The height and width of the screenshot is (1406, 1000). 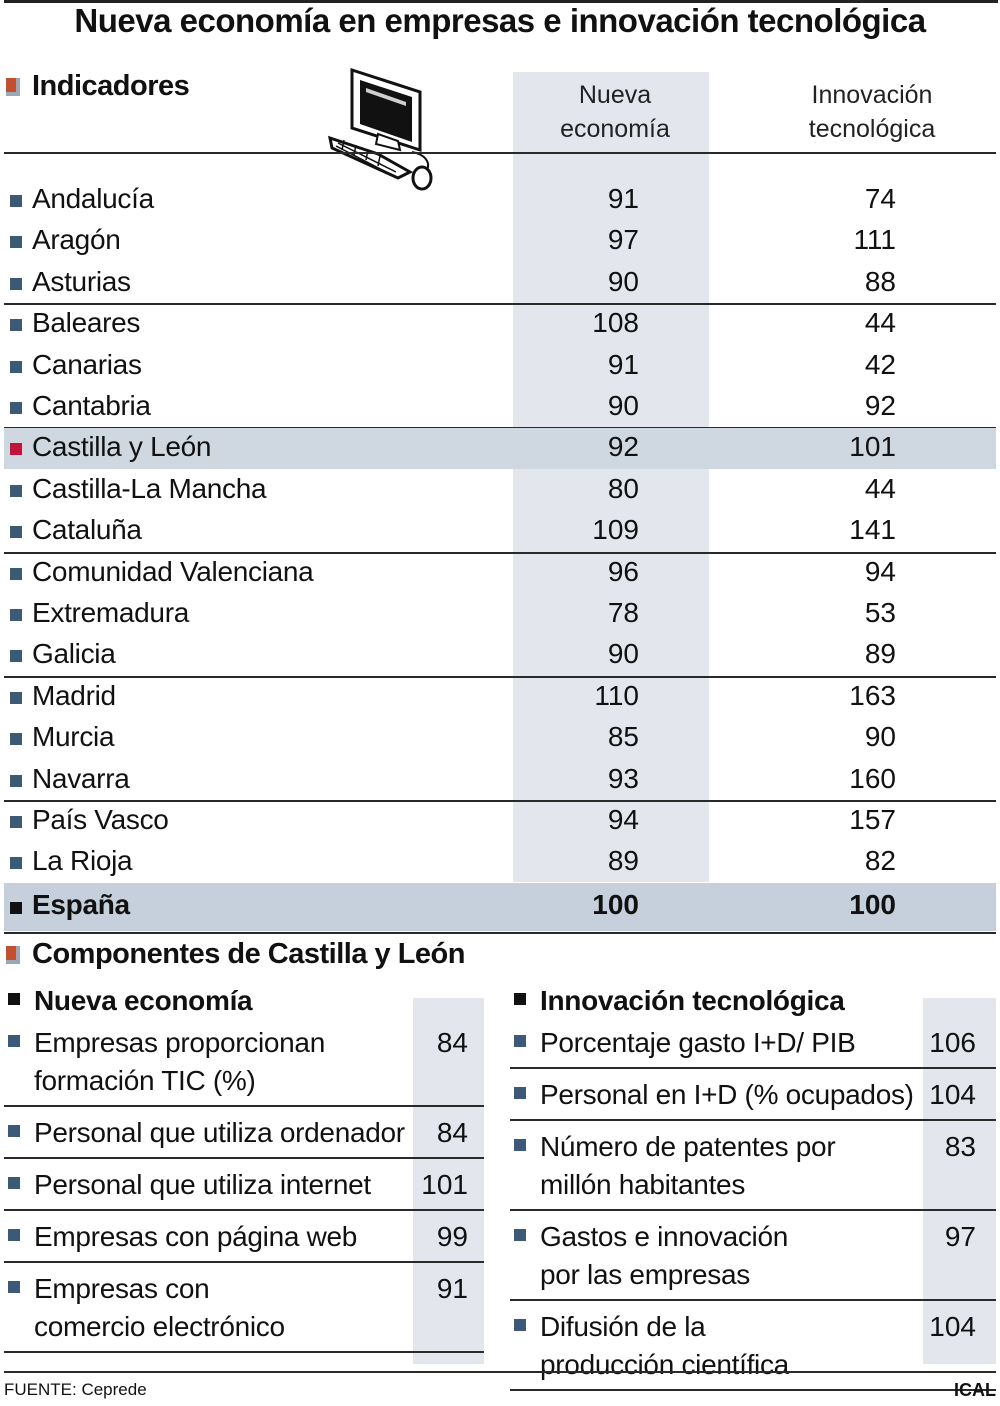 What do you see at coordinates (500, 738) in the screenshot?
I see `table-row: Murcia 85 90` at bounding box center [500, 738].